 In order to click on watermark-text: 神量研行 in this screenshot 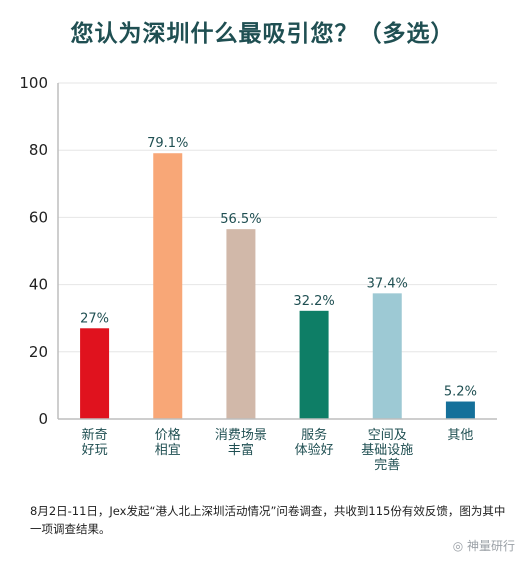, I will do `click(490, 546)`.